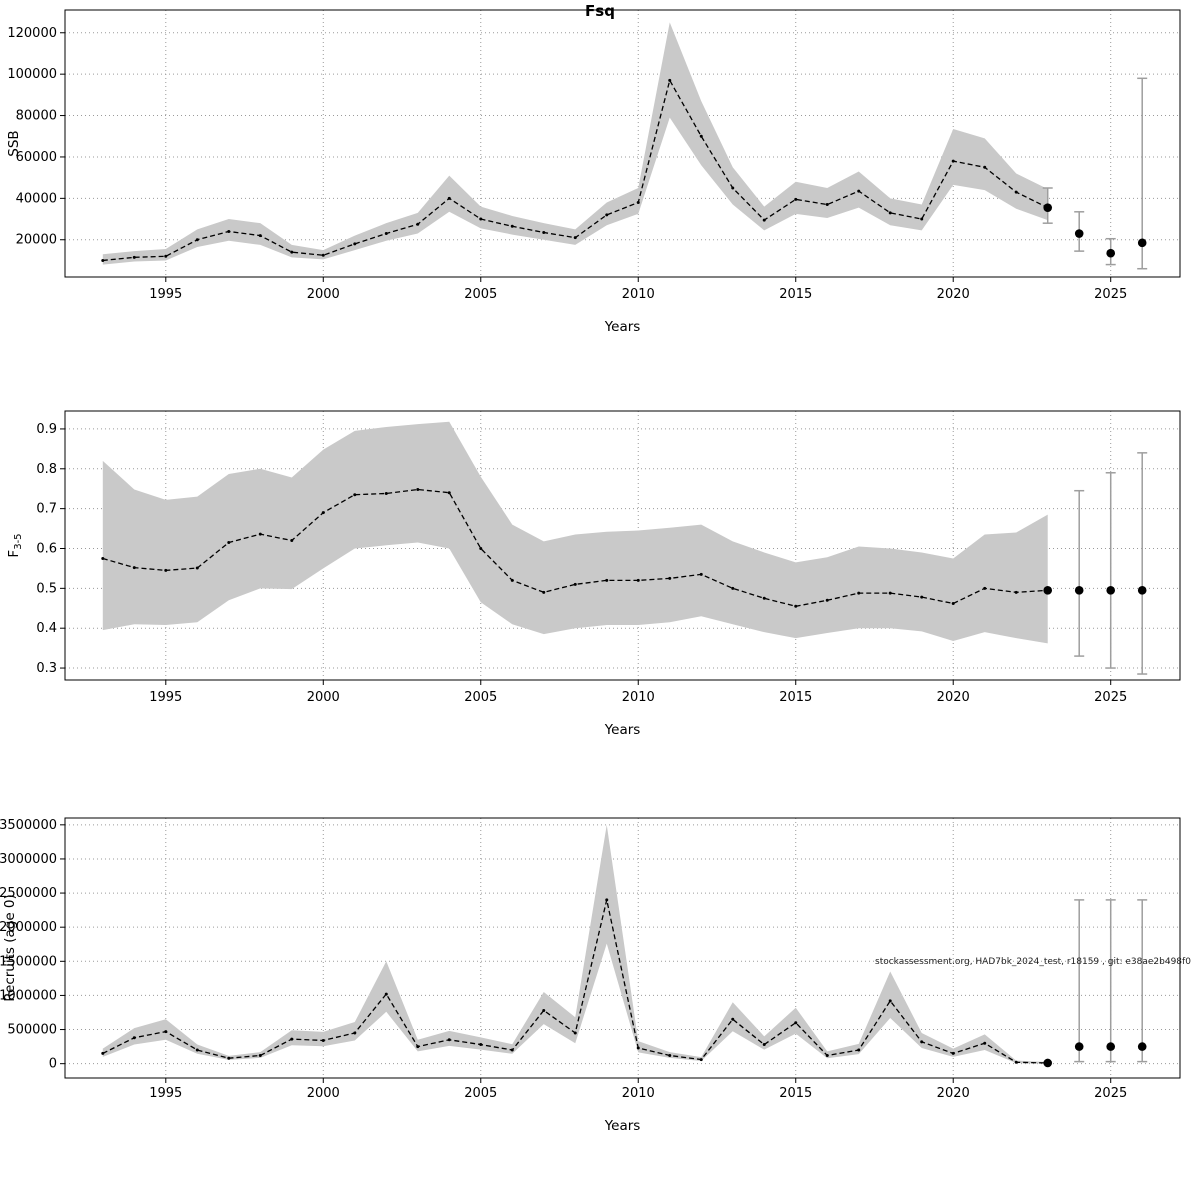  Describe the element at coordinates (480, 697) in the screenshot. I see `x-tick-label: 2005` at that location.